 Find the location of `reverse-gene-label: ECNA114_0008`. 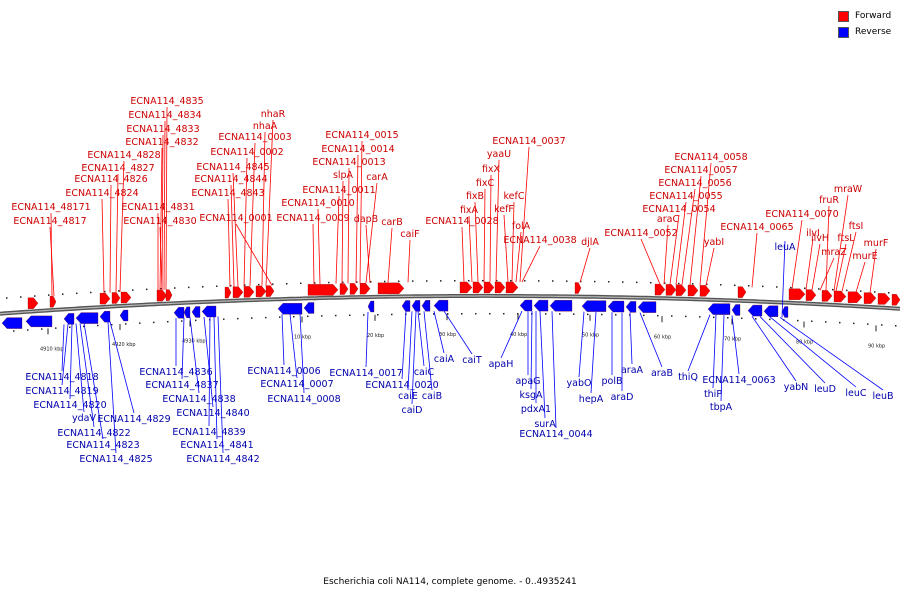

reverse-gene-label: ECNA114_0008 is located at coordinates (303, 399).